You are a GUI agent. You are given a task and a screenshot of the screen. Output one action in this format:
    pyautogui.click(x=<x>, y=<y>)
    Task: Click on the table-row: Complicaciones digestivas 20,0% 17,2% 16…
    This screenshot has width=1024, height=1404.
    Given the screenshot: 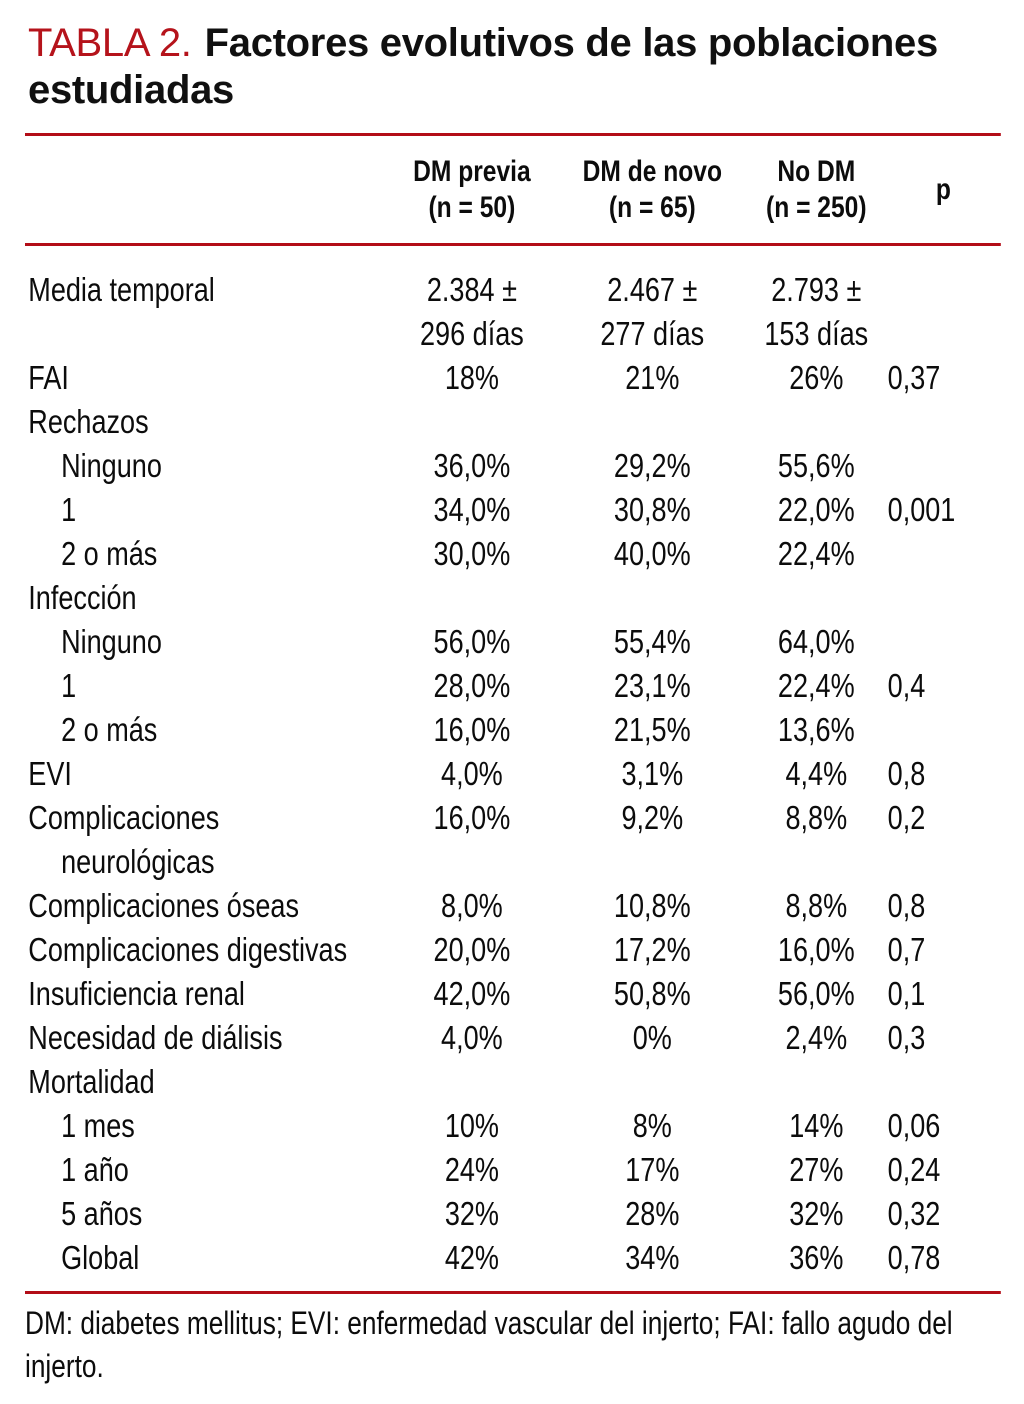 What is the action you would take?
    pyautogui.click(x=513, y=950)
    